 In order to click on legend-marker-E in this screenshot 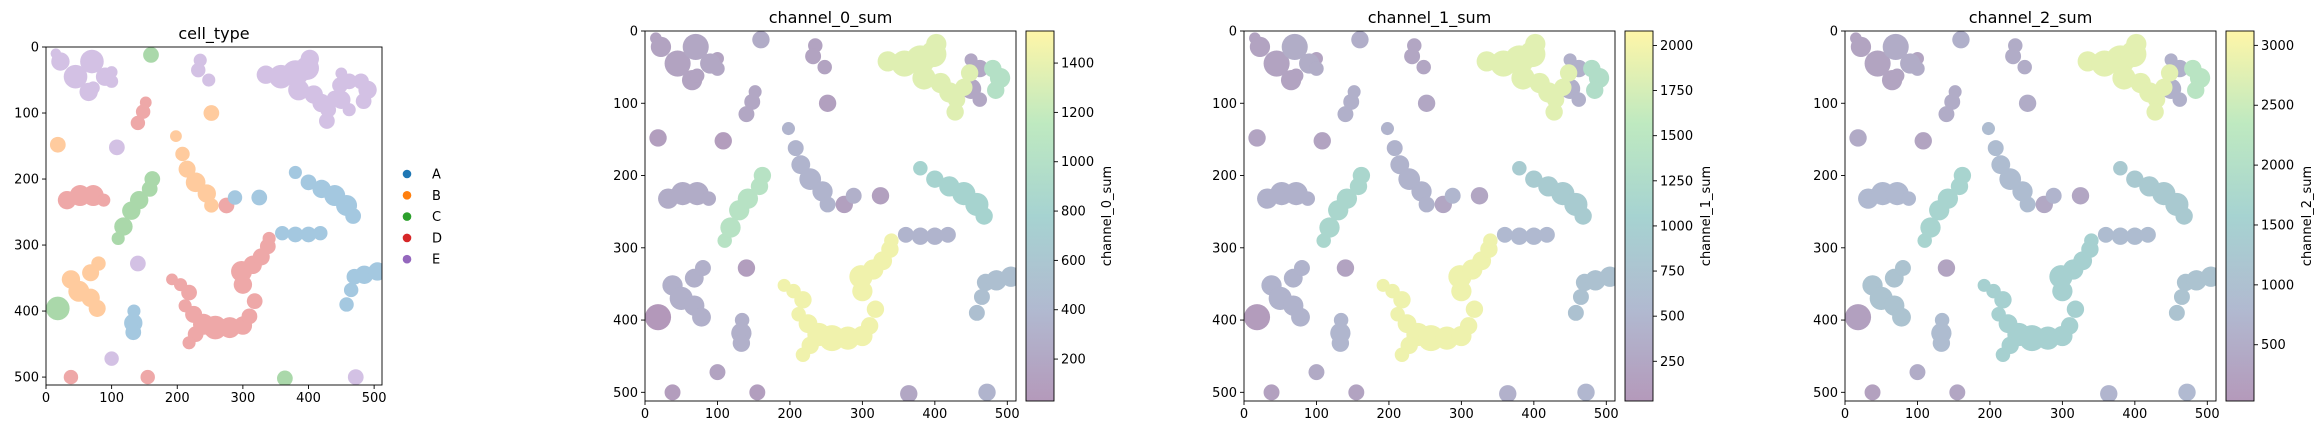, I will do `click(407, 259)`.